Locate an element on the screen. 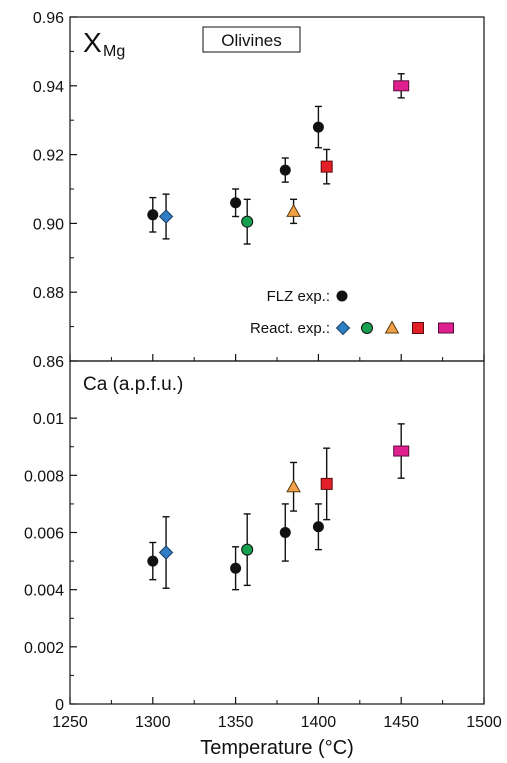 Image resolution: width=507 pixels, height=763 pixels. legend-label-flz: FLZ exp.: is located at coordinates (298, 296).